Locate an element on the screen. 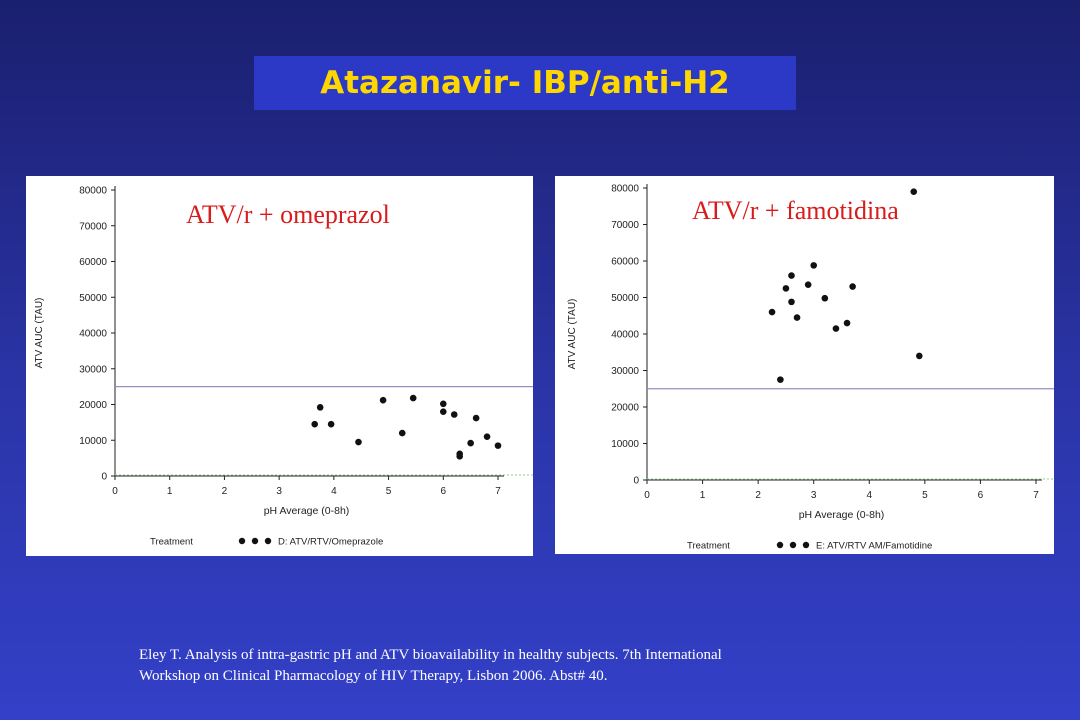 The width and height of the screenshot is (1080, 720). title-box: Atazanavir- IBP/anti-H2 is located at coordinates (525, 83).